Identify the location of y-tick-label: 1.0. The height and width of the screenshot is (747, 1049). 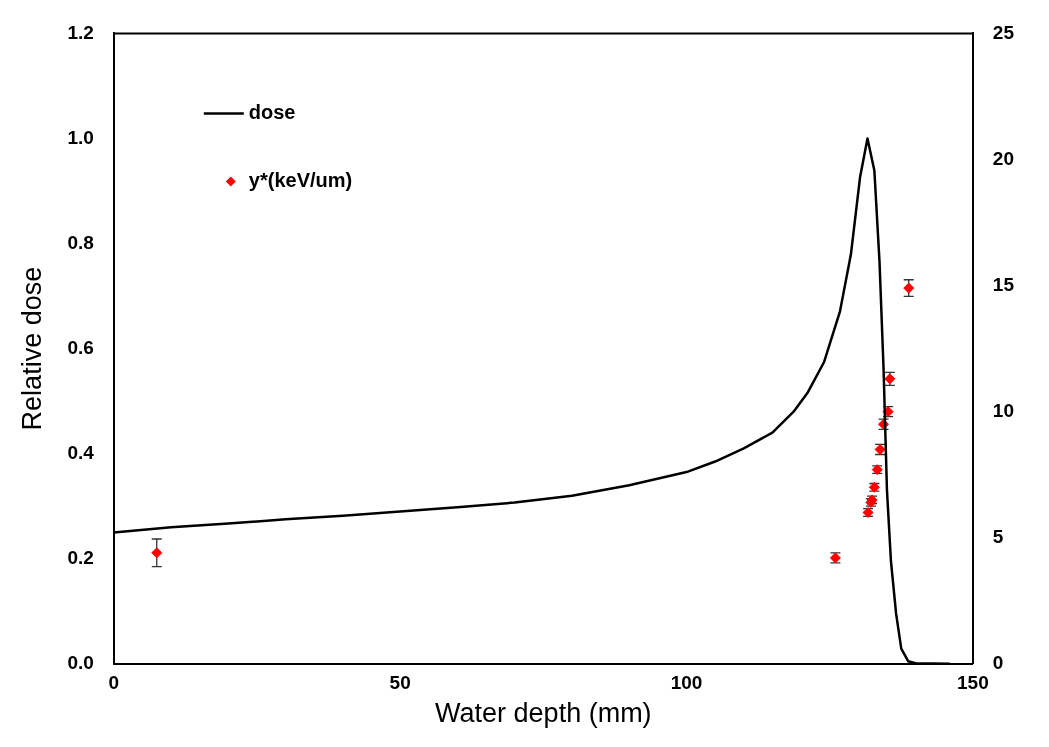
(80, 137).